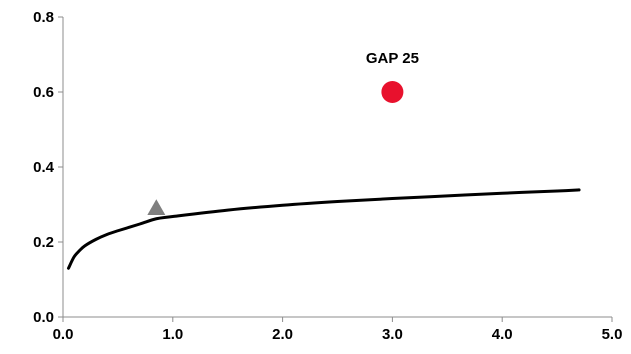 Image resolution: width=631 pixels, height=354 pixels. I want to click on x-tick-label: 1.0, so click(172, 334).